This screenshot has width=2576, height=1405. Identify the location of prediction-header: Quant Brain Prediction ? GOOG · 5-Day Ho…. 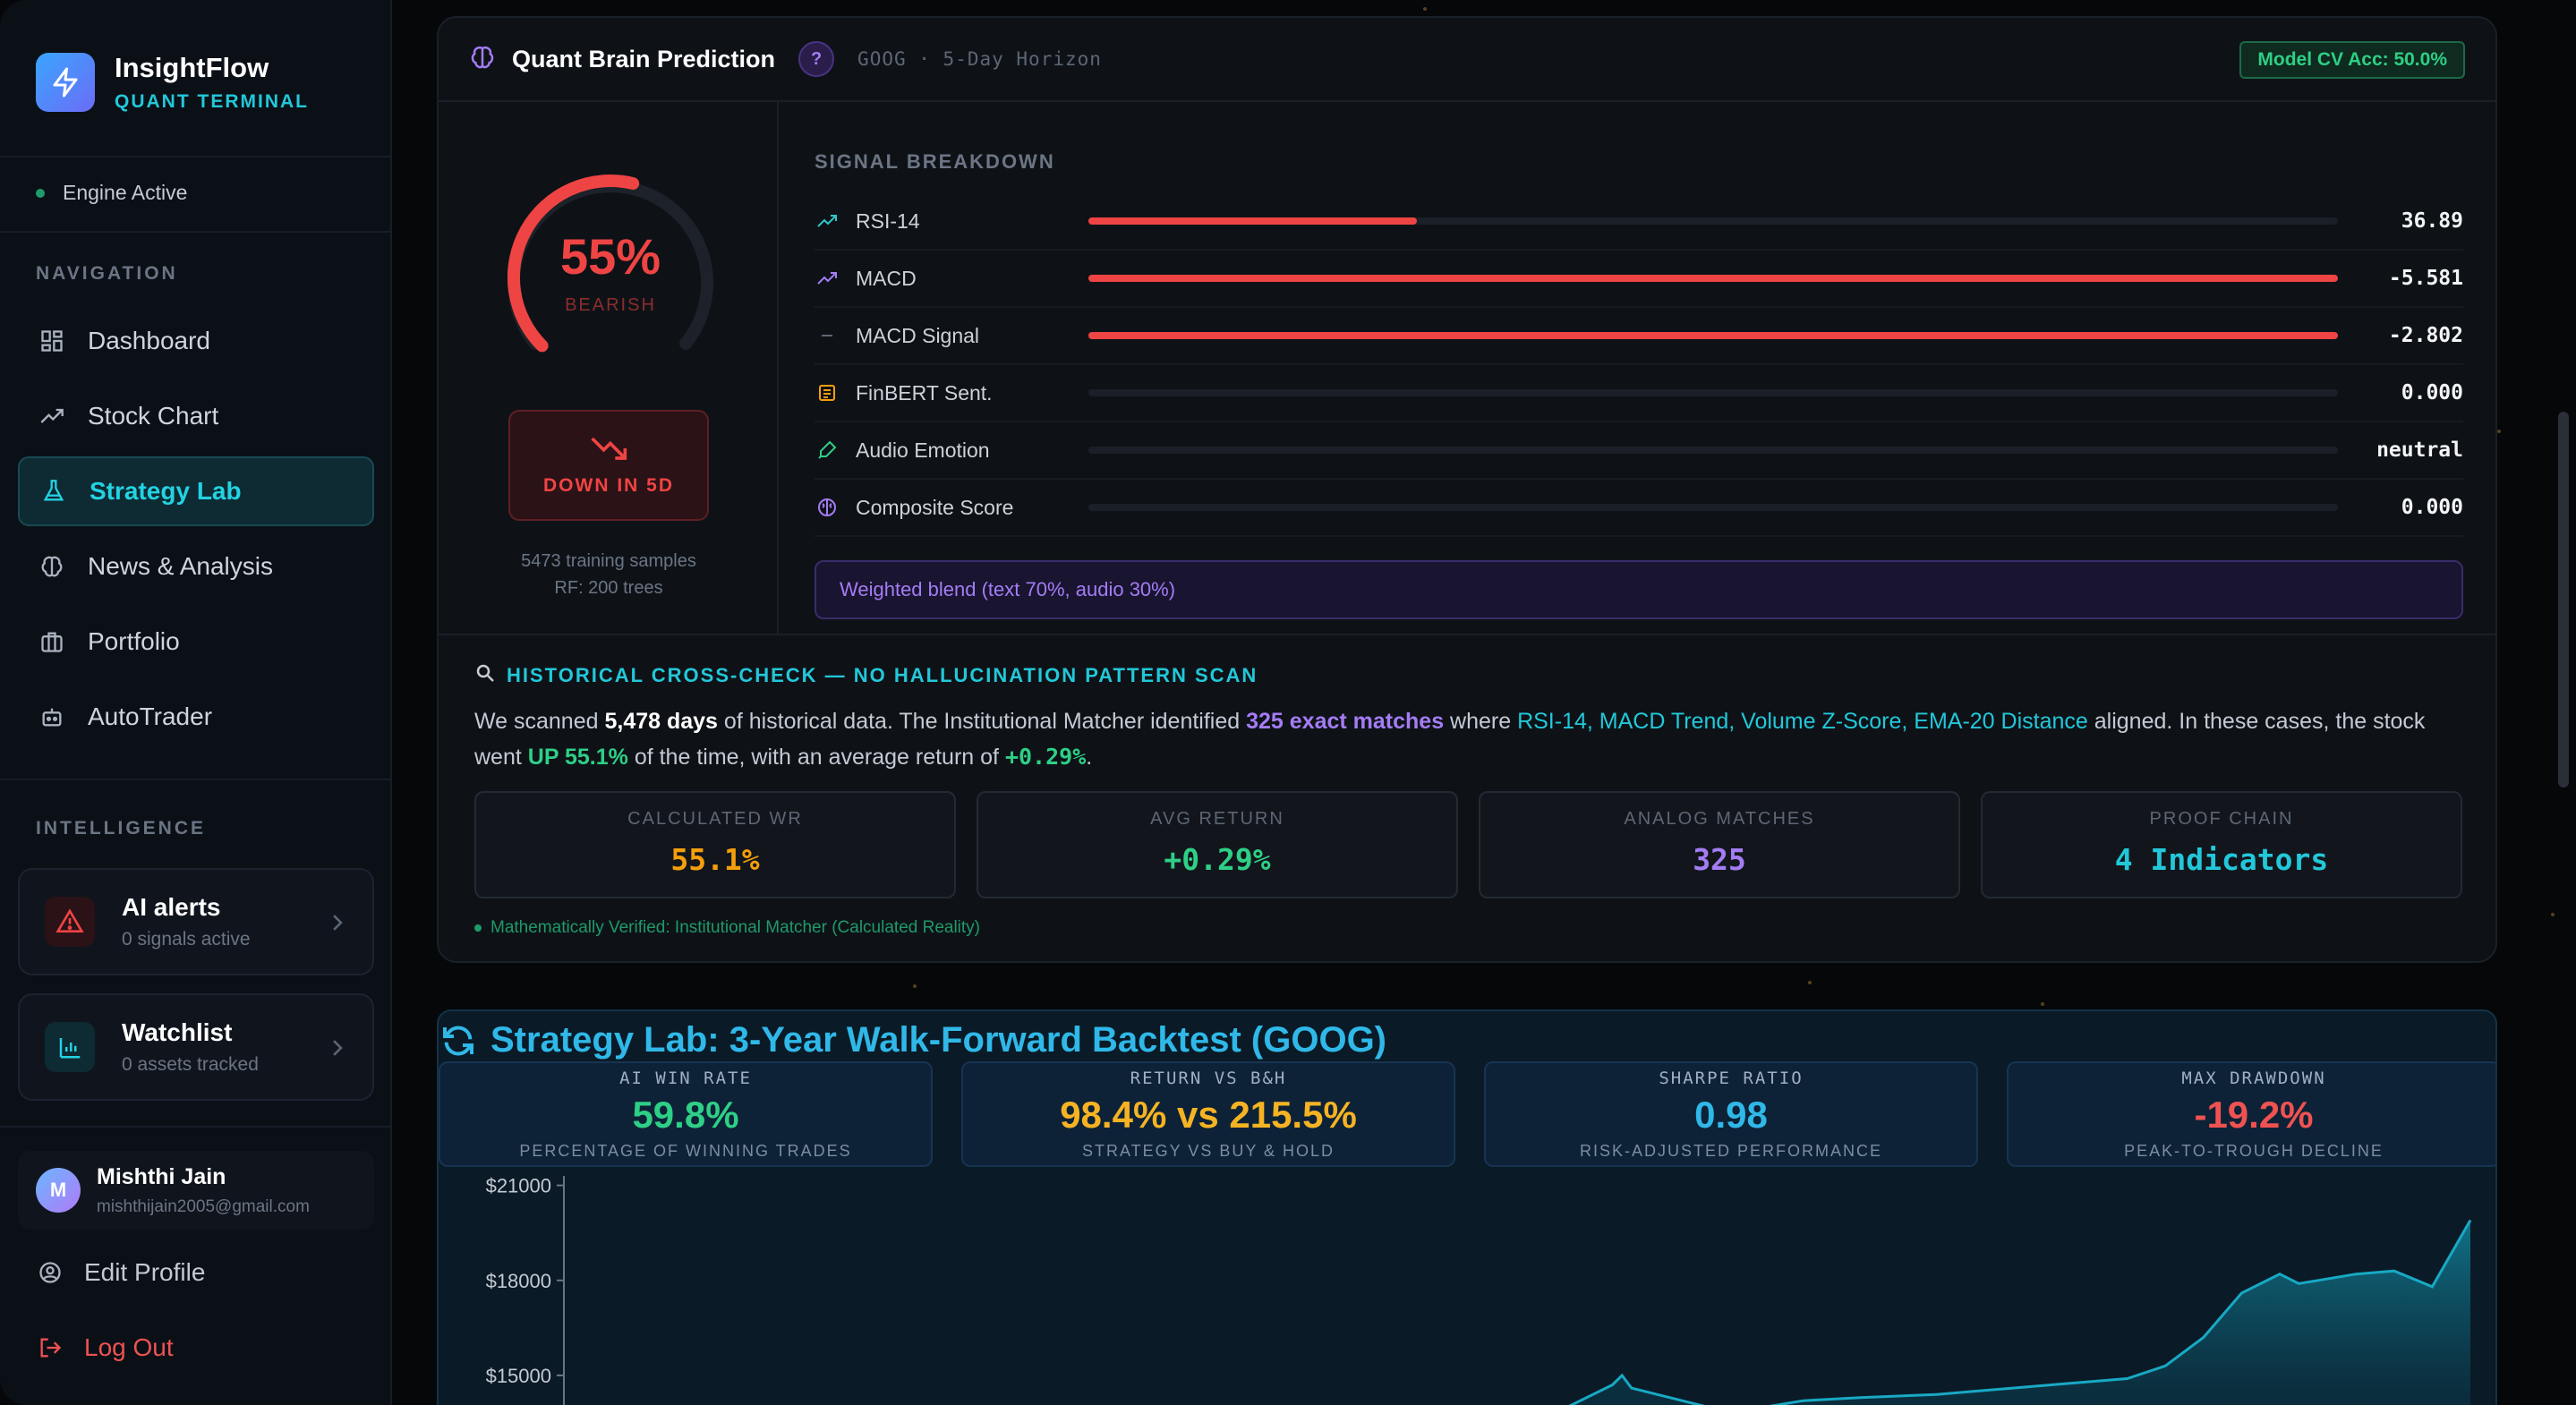
(1467, 60).